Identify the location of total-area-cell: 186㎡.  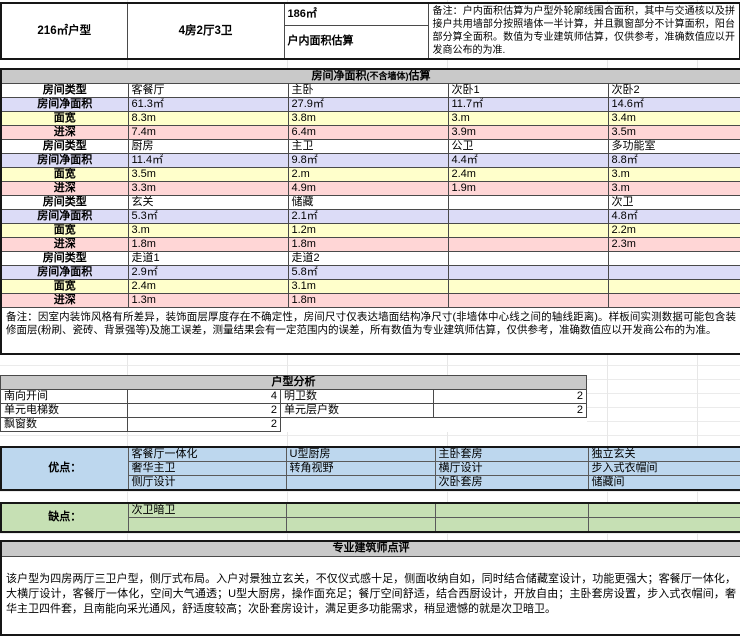
(356, 14).